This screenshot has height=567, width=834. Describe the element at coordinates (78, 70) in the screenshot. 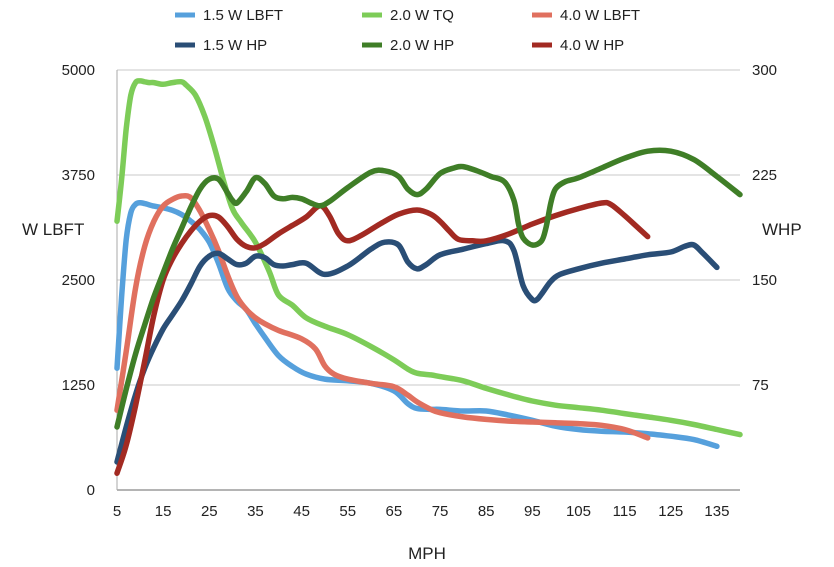

I see `y-left-tick-label: 5000` at that location.